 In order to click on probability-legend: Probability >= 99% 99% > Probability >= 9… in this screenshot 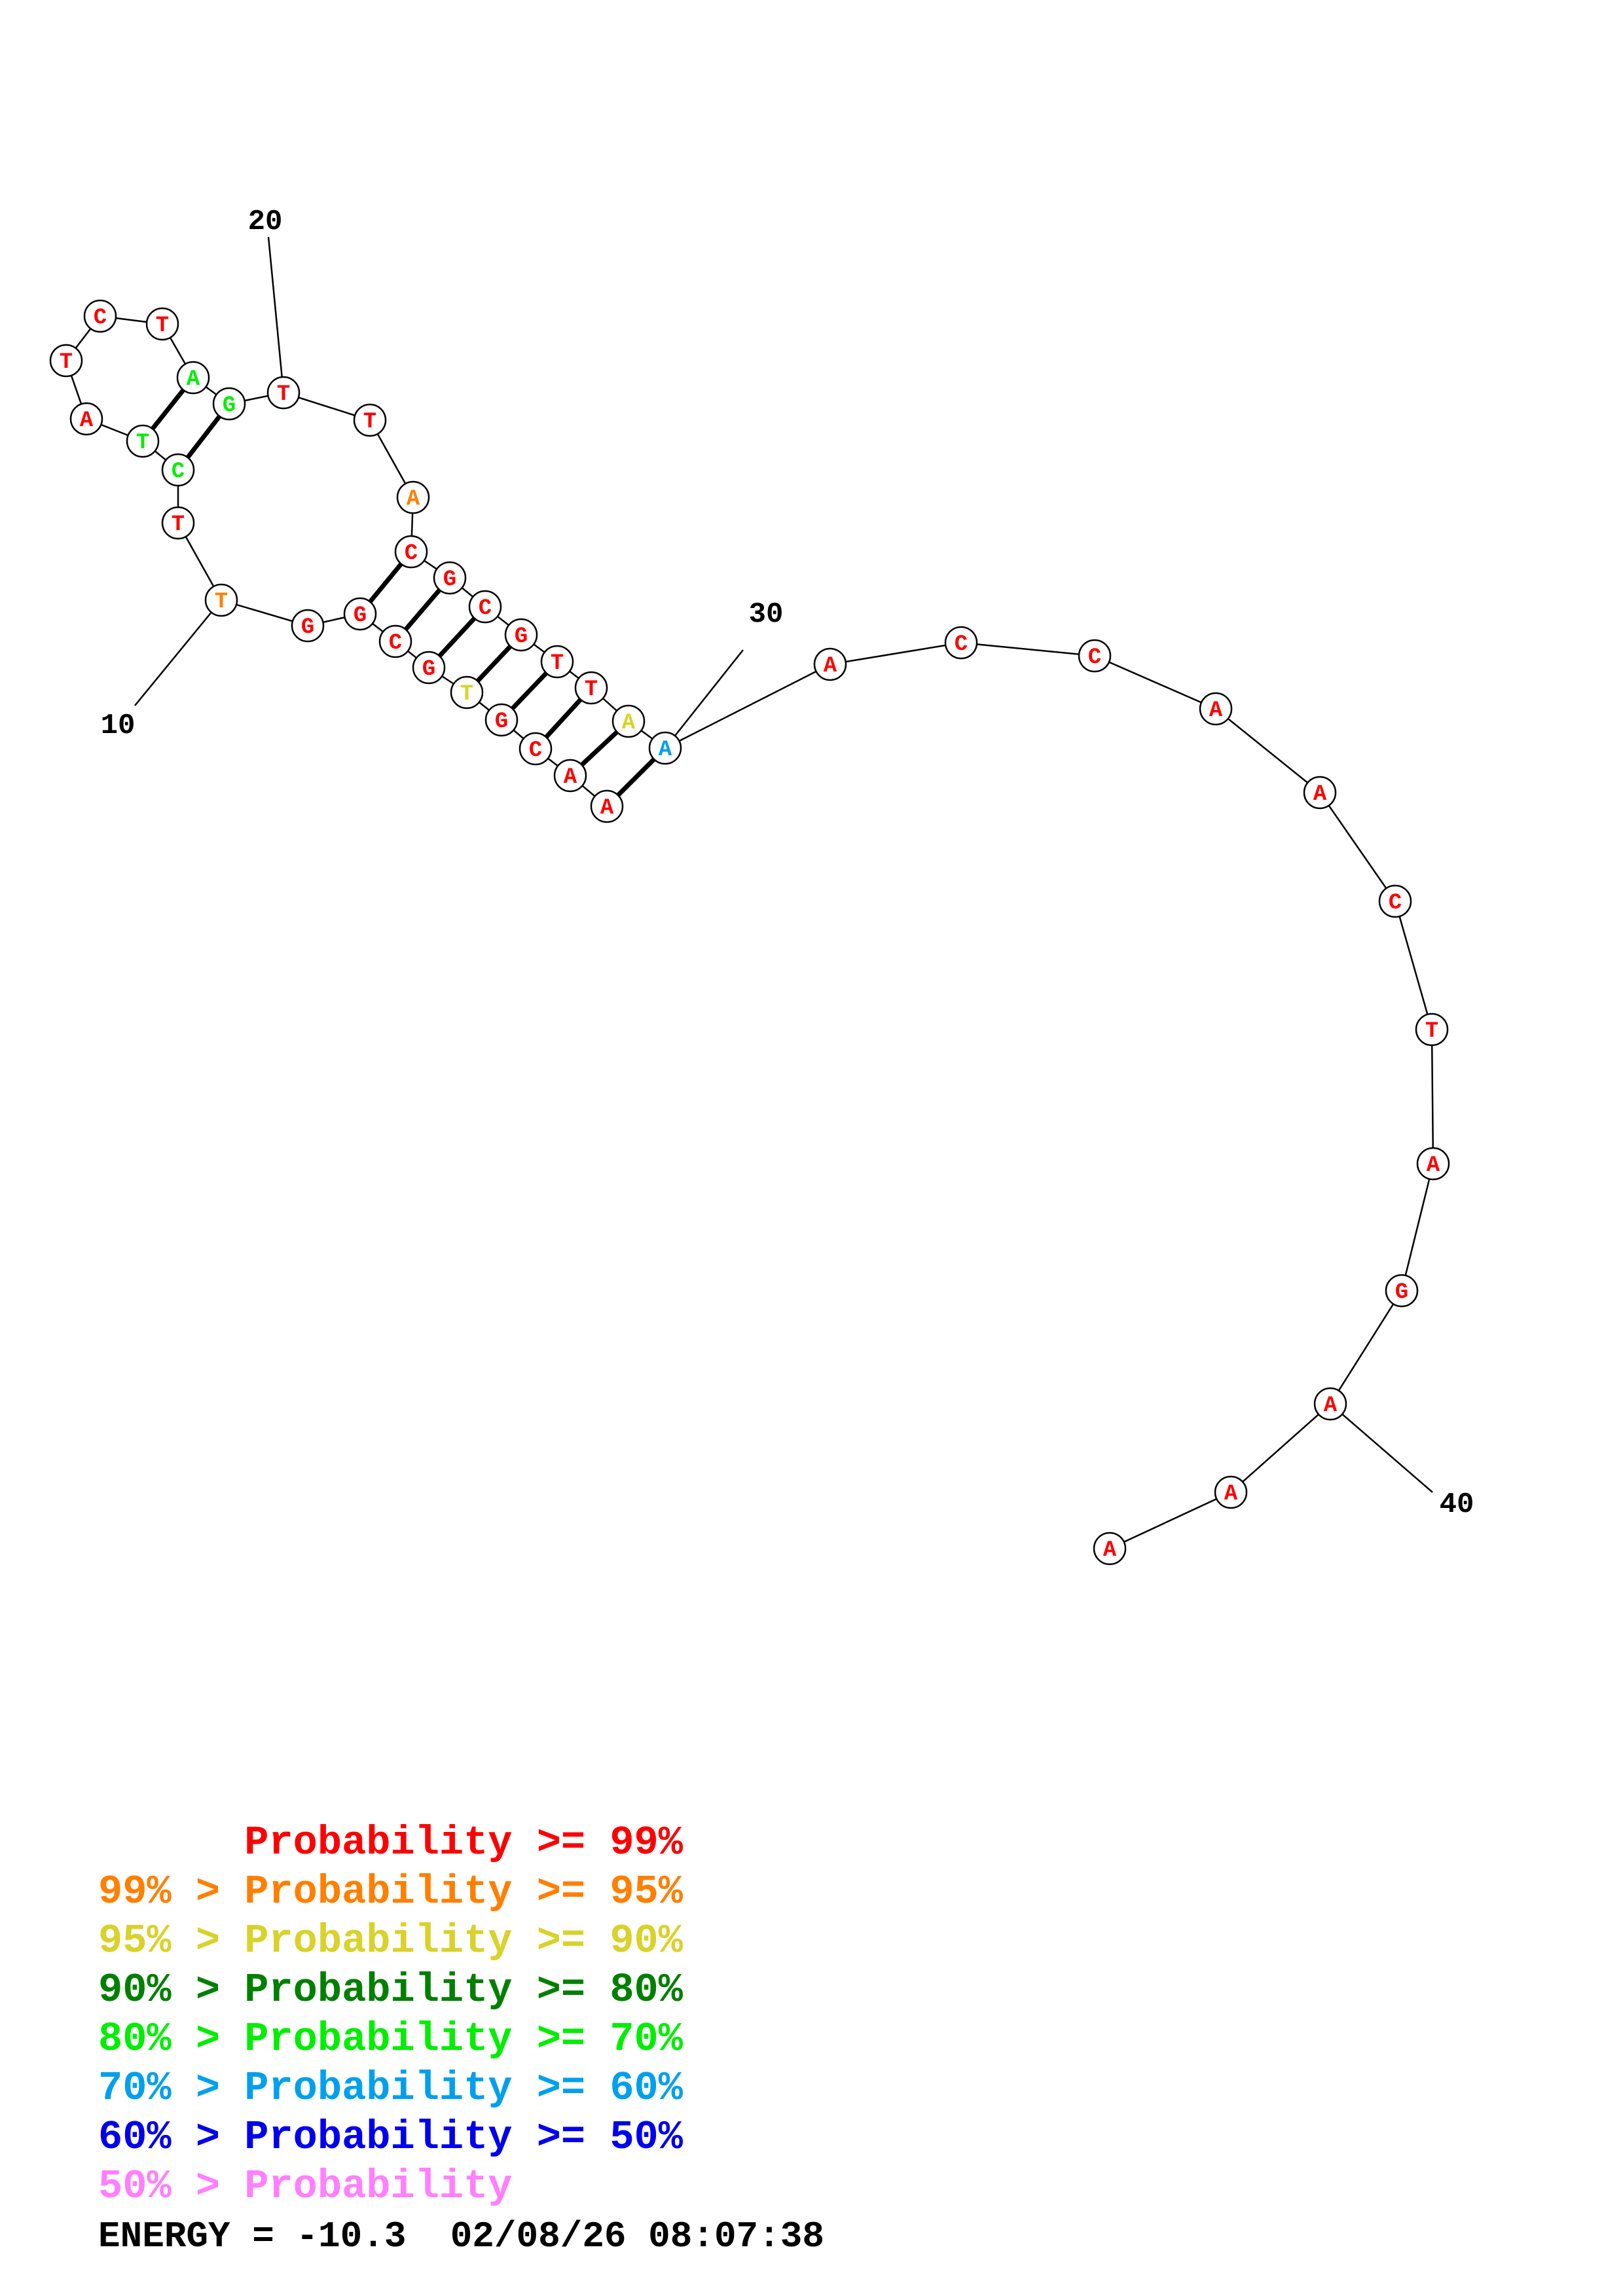, I will do `click(390, 2014)`.